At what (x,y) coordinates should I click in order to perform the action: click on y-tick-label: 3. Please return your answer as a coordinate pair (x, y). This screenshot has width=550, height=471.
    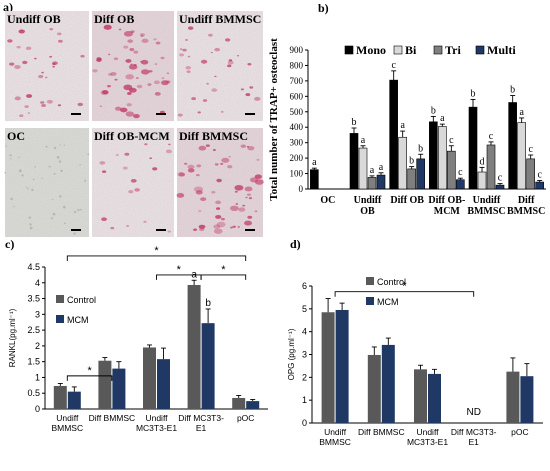
    Looking at the image, I should click on (304, 355).